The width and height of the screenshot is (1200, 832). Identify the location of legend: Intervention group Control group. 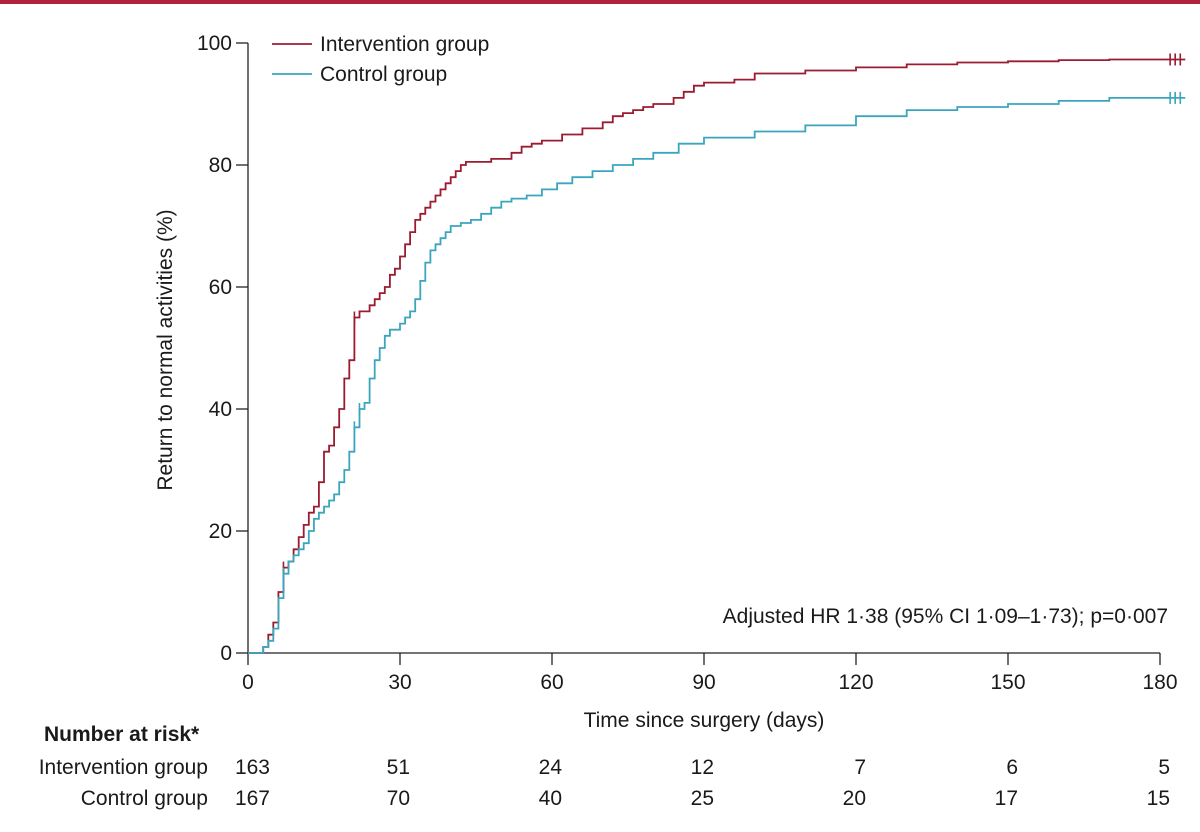
(380, 59).